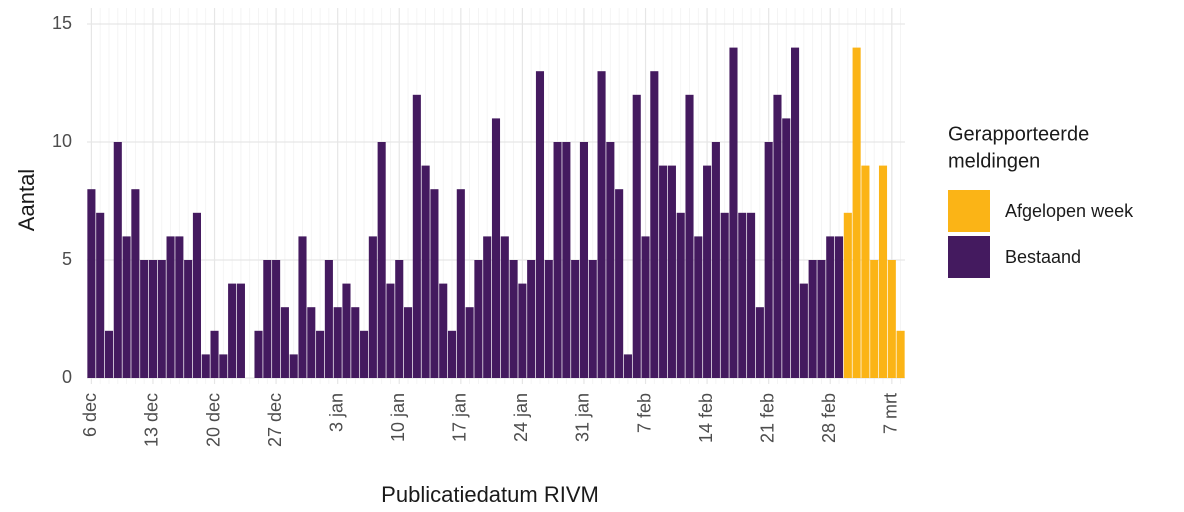 The width and height of the screenshot is (1184, 512). Describe the element at coordinates (62, 23) in the screenshot. I see `y-tick-label: 15` at that location.